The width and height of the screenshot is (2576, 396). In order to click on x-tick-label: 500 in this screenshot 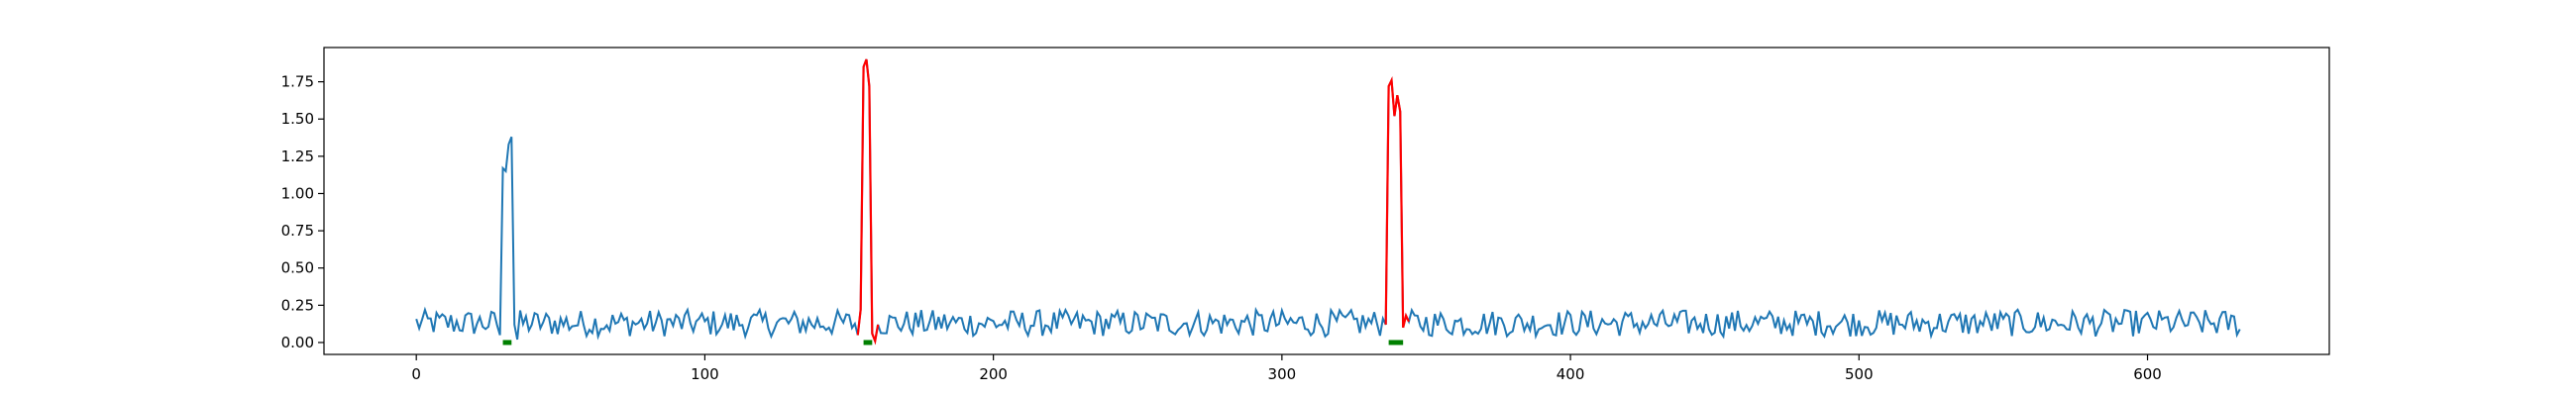, I will do `click(1860, 374)`.